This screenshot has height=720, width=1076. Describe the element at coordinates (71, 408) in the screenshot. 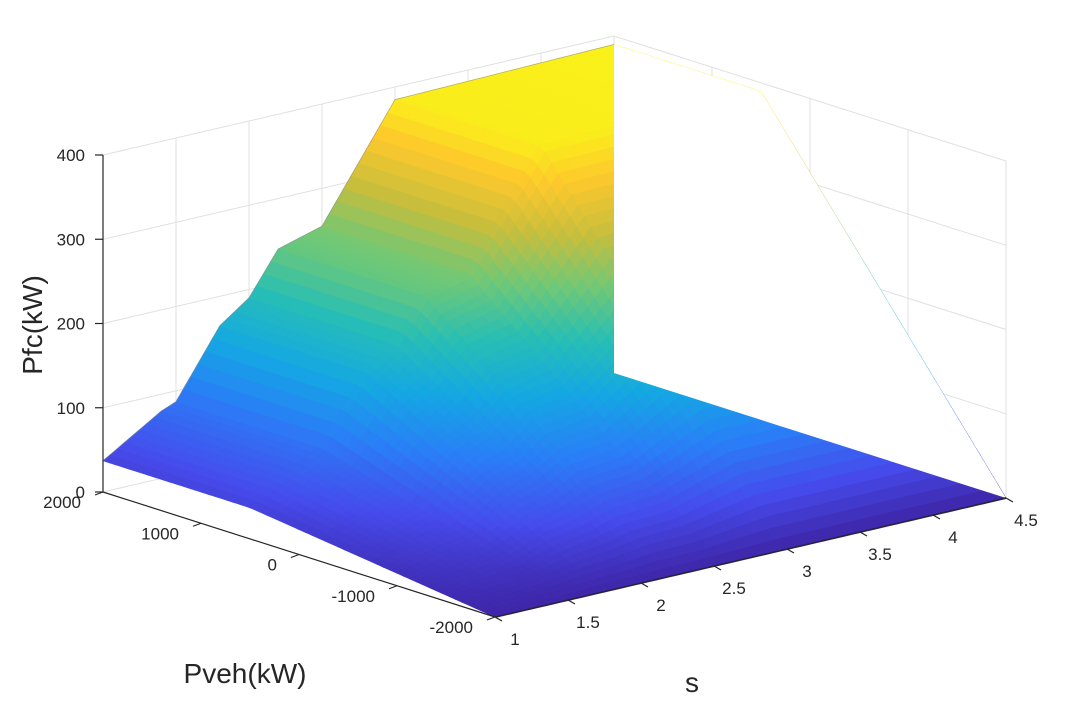

I see `z-tick-label: 100` at that location.